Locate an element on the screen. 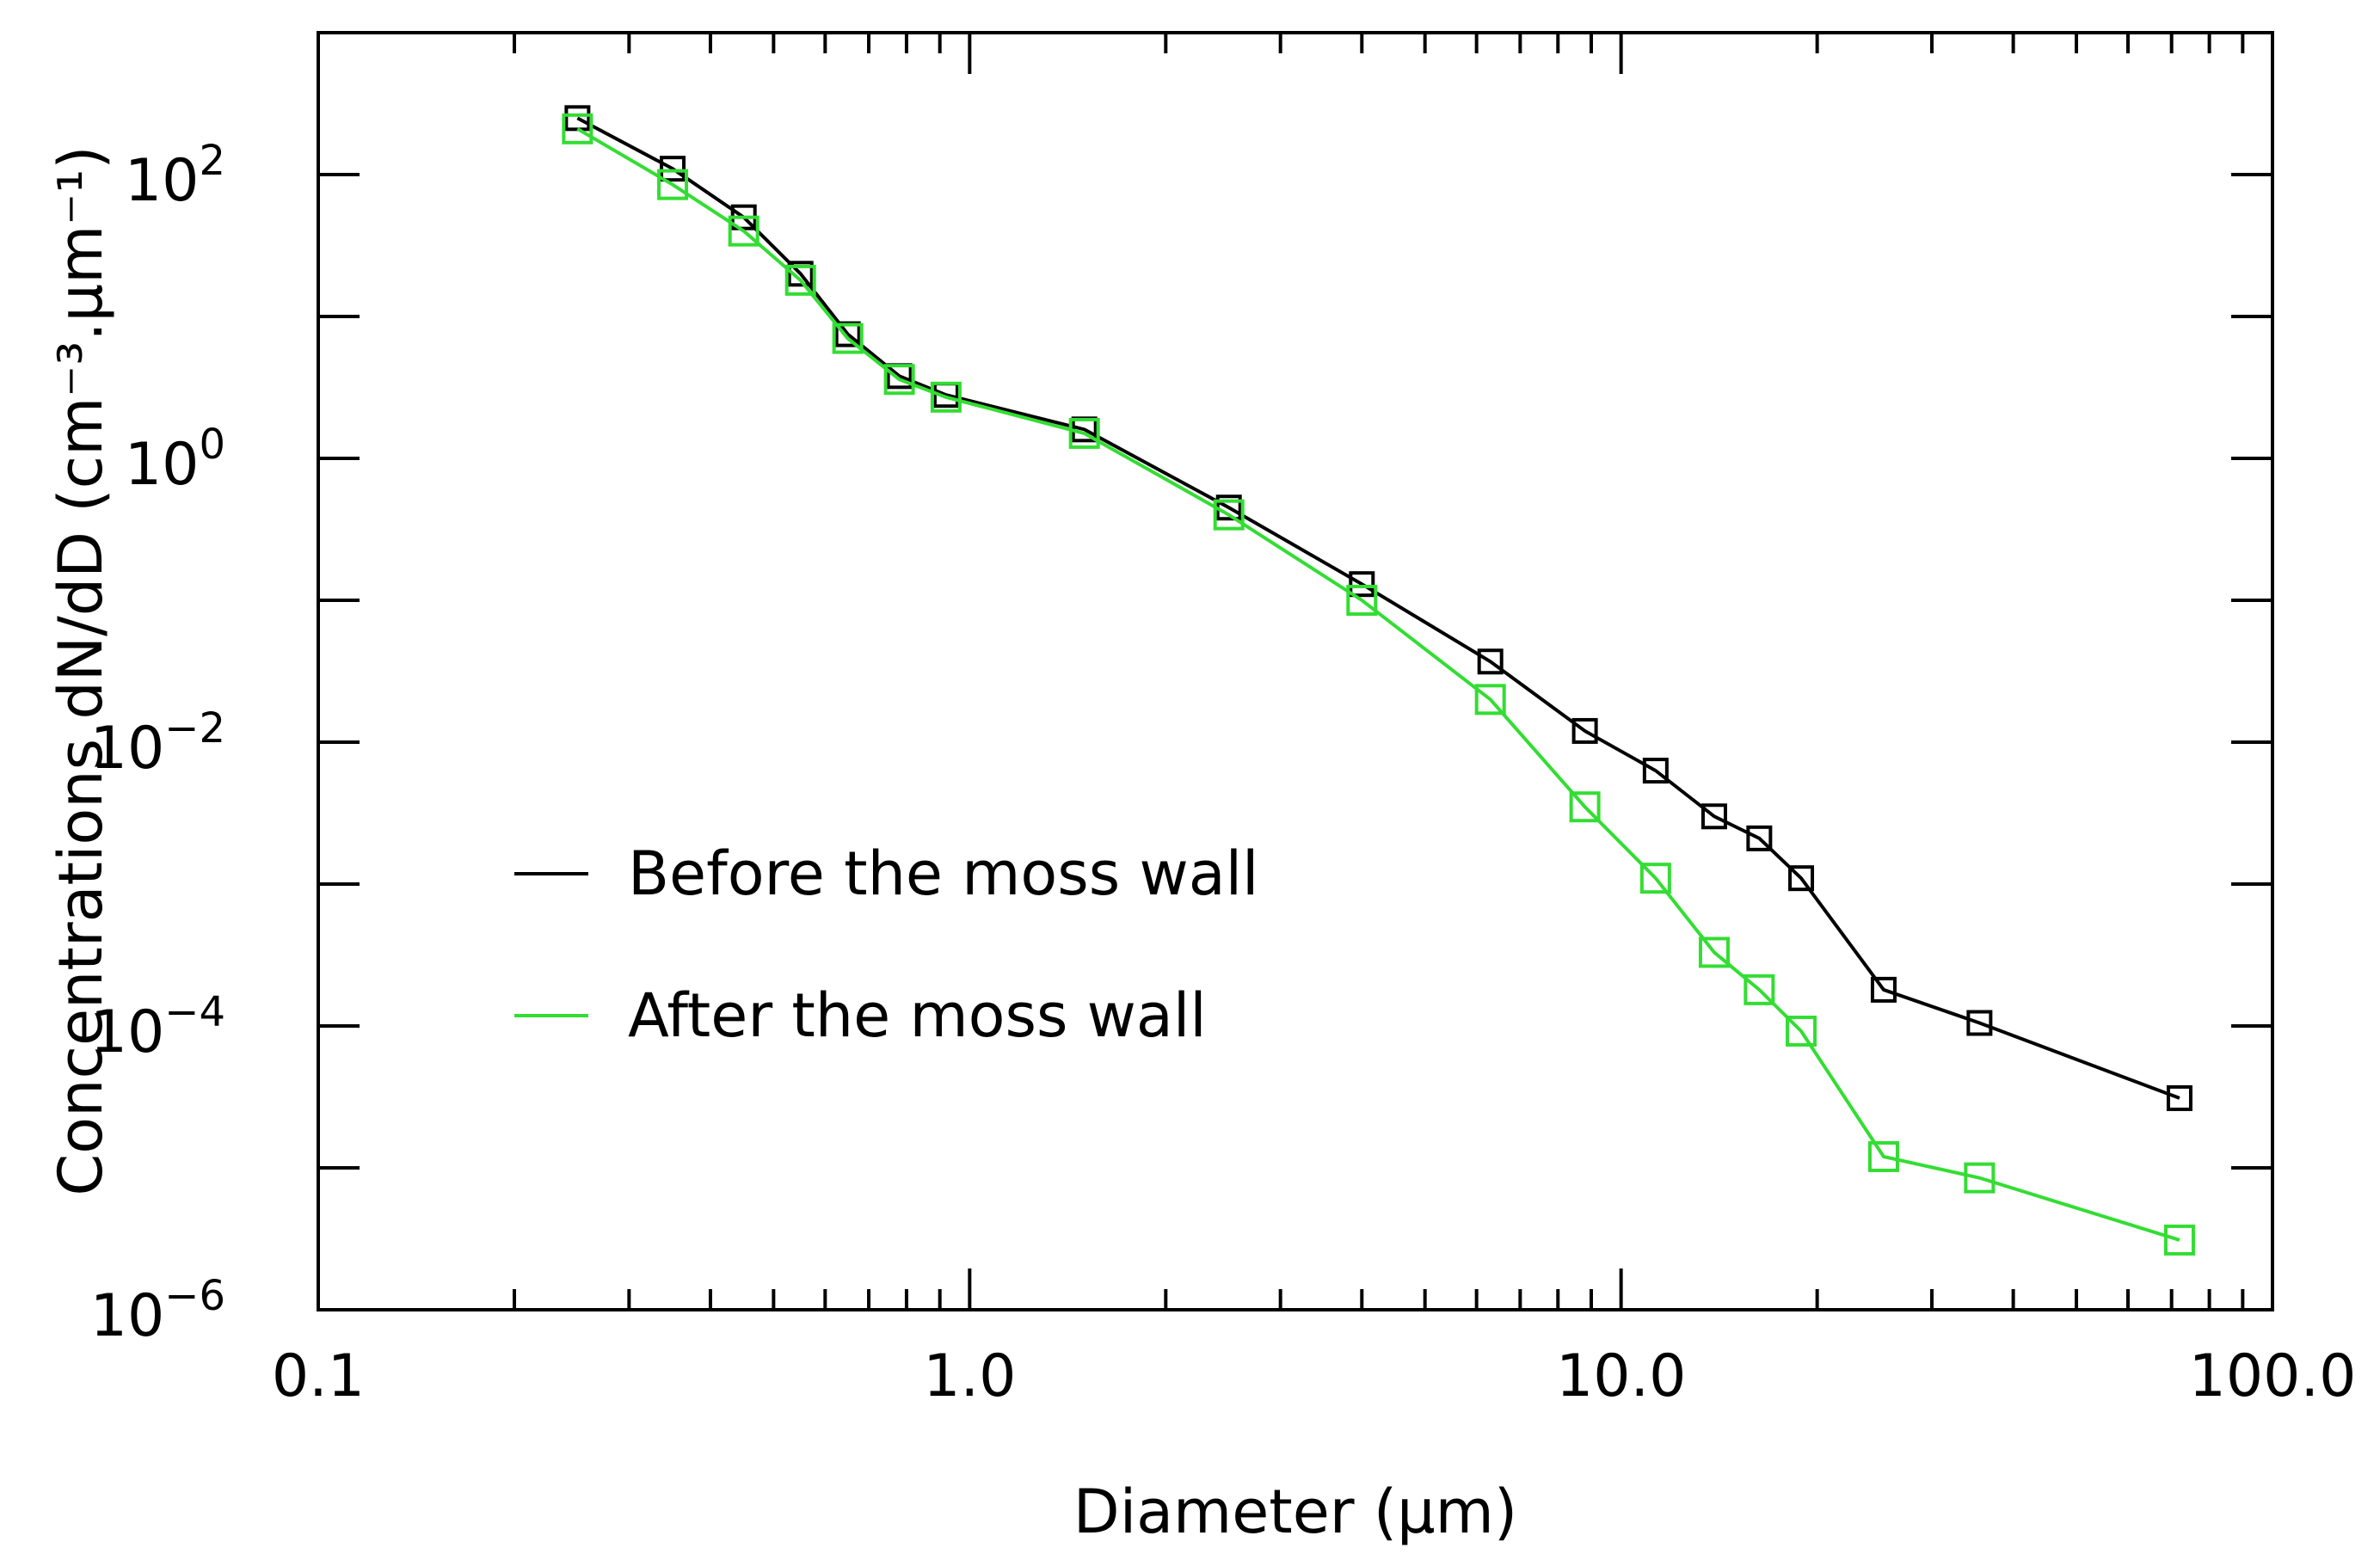 The image size is (2380, 1554). legend-label-after: After the moss wall is located at coordinates (918, 1015).